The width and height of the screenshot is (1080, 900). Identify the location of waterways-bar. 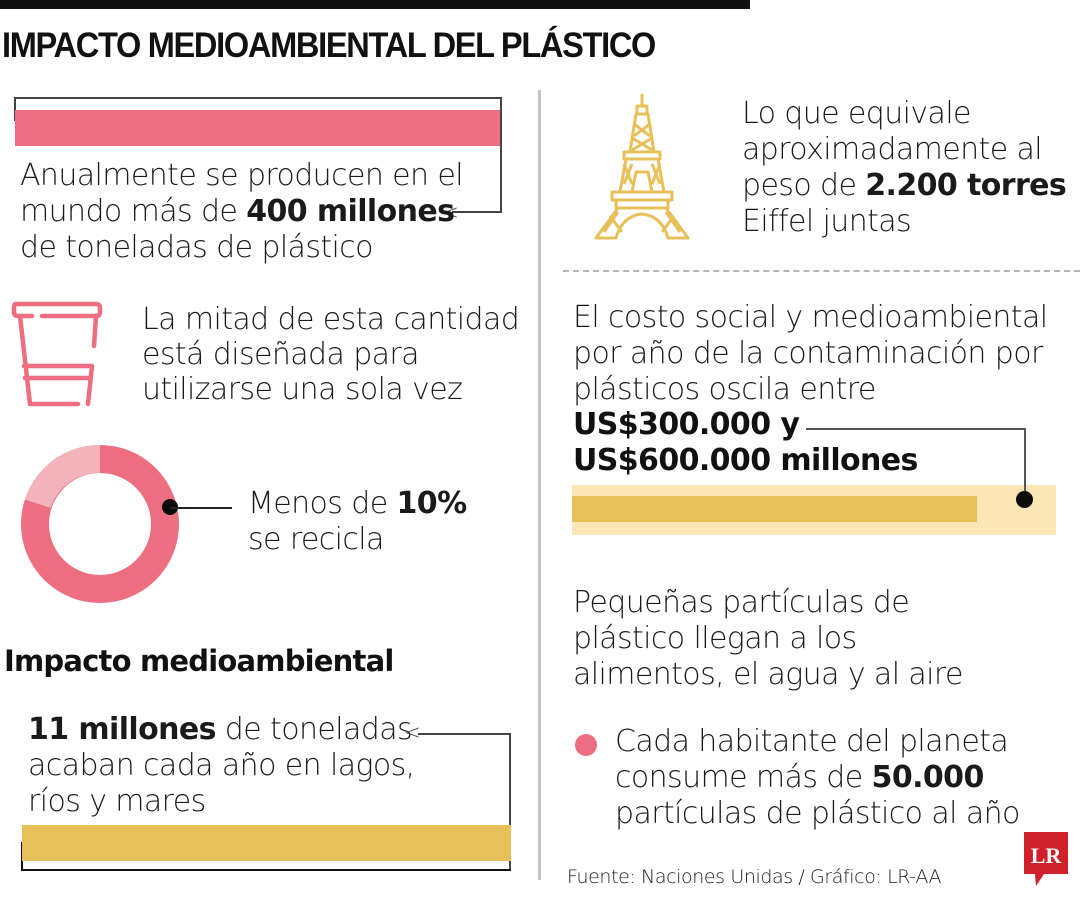
(266, 843).